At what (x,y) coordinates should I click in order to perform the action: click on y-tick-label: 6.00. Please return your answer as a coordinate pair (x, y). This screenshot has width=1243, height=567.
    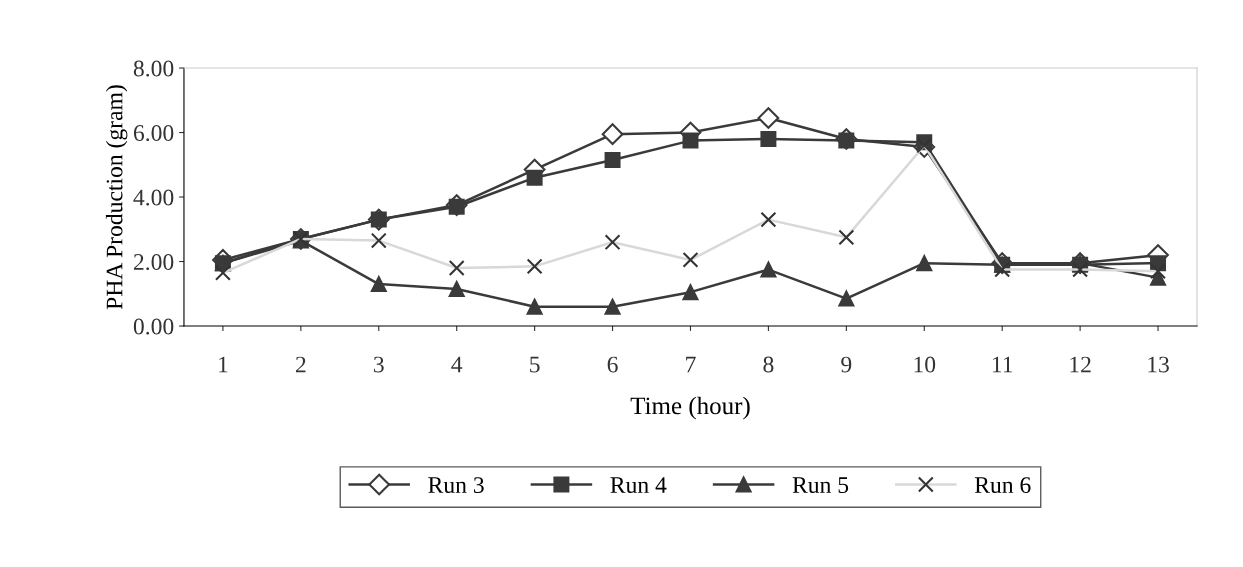
    Looking at the image, I should click on (153, 133).